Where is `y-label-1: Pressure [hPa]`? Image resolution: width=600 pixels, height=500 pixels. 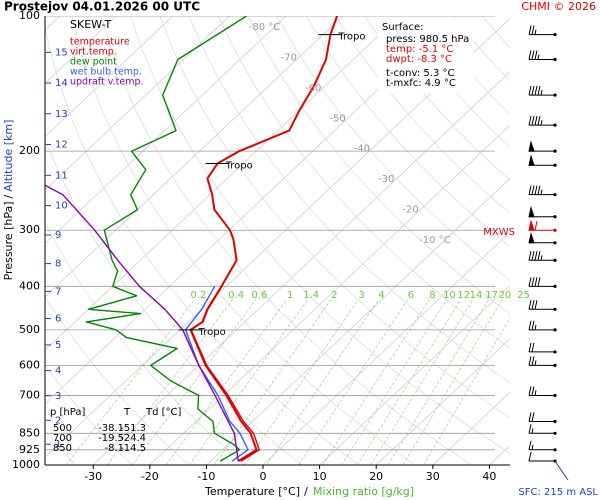 y-label-1: Pressure [hPa] is located at coordinates (8, 240).